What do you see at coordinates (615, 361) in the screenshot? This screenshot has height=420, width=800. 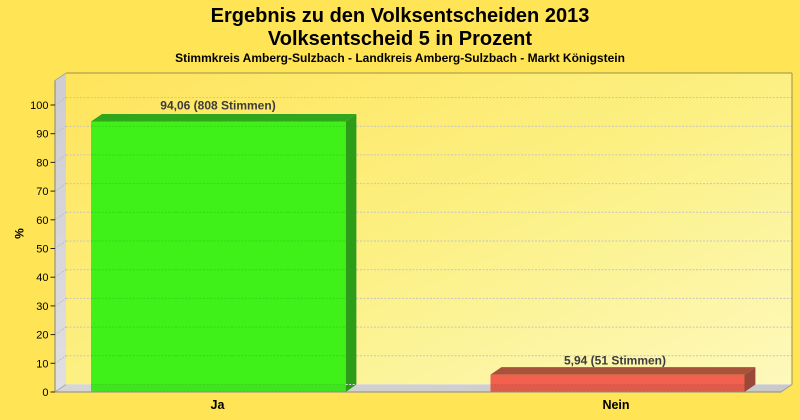 I see `svg-text: 5,94 (51 Stimmen)` at bounding box center [615, 361].